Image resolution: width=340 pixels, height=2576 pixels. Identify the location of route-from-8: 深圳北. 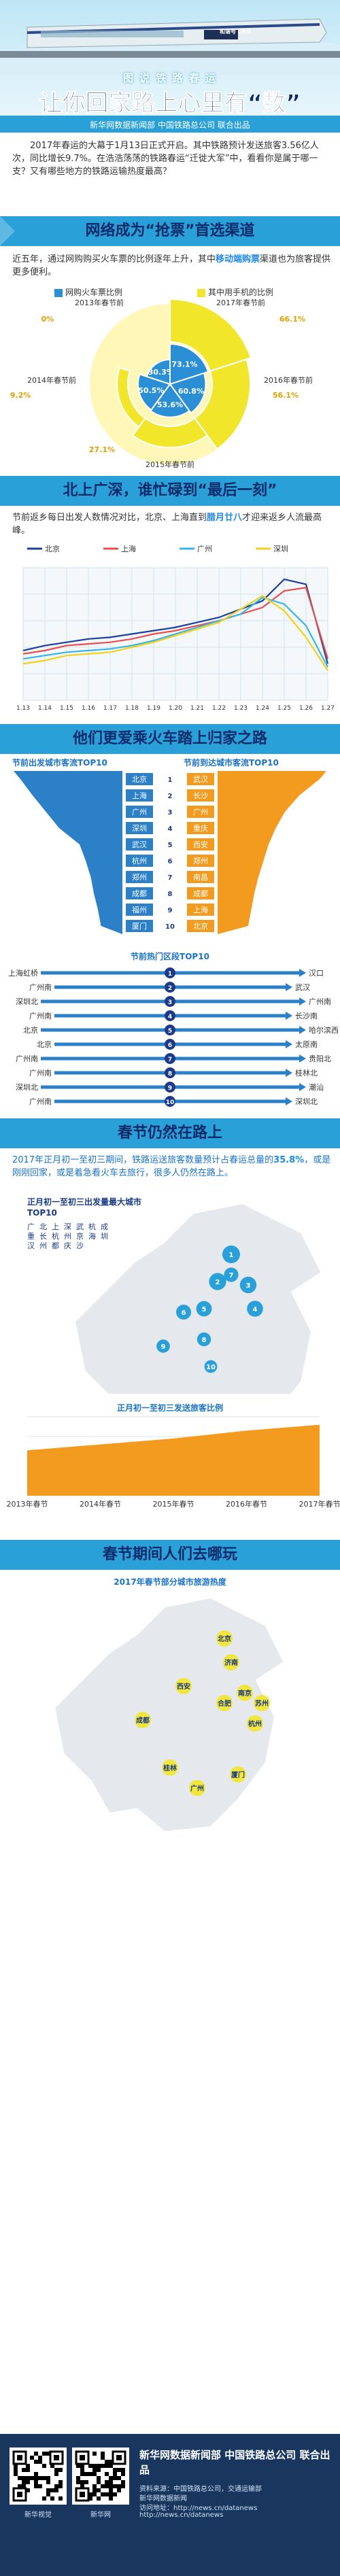
(27, 1087).